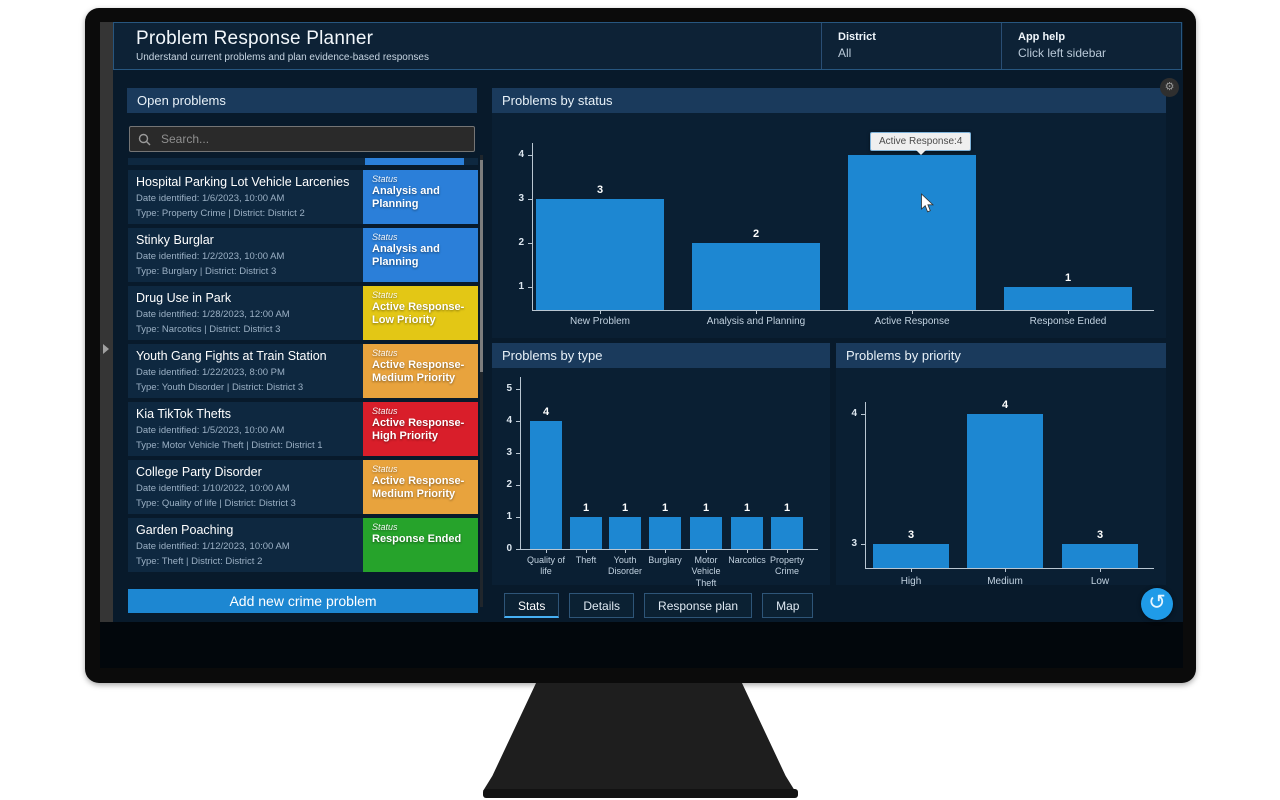 The width and height of the screenshot is (1280, 800). Describe the element at coordinates (183, 414) in the screenshot. I see `problem-title: Kia TikTok Thefts` at that location.